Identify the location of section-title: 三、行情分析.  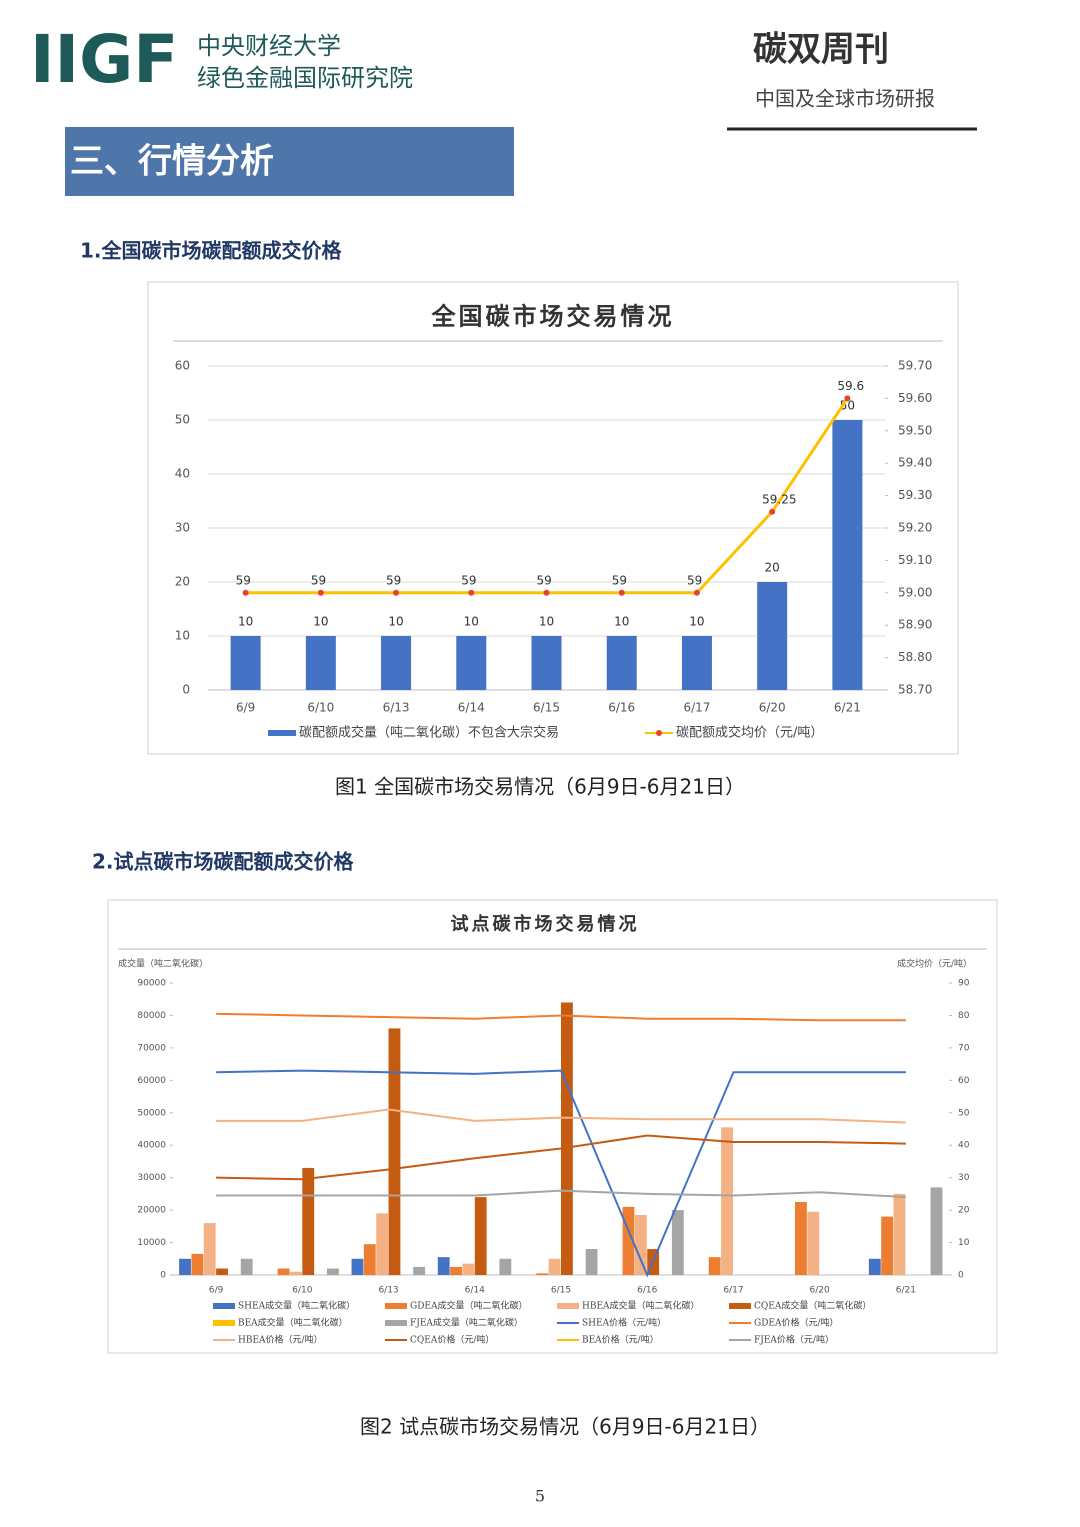
(172, 162).